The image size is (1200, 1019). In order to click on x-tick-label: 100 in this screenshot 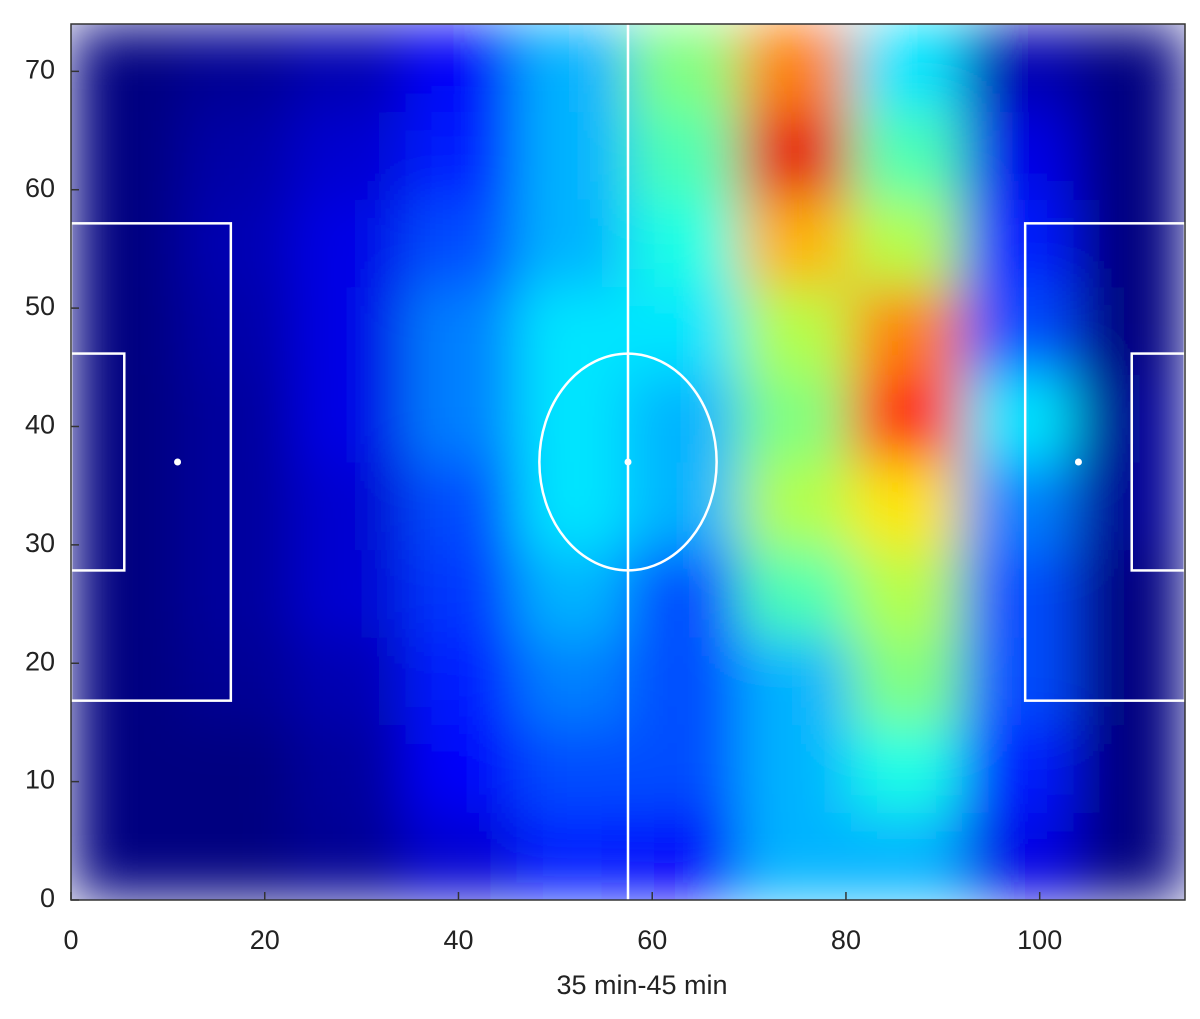, I will do `click(1039, 940)`.